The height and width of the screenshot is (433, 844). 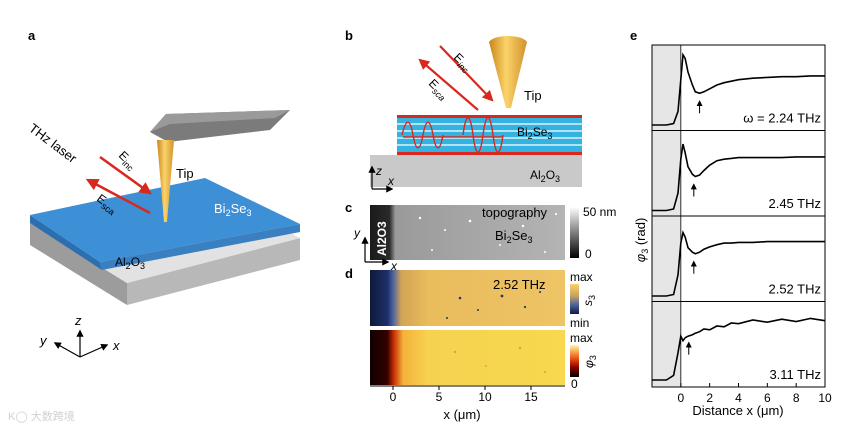 What do you see at coordinates (599, 212) in the screenshot?
I see `topo-cbar-max: 50 nm` at bounding box center [599, 212].